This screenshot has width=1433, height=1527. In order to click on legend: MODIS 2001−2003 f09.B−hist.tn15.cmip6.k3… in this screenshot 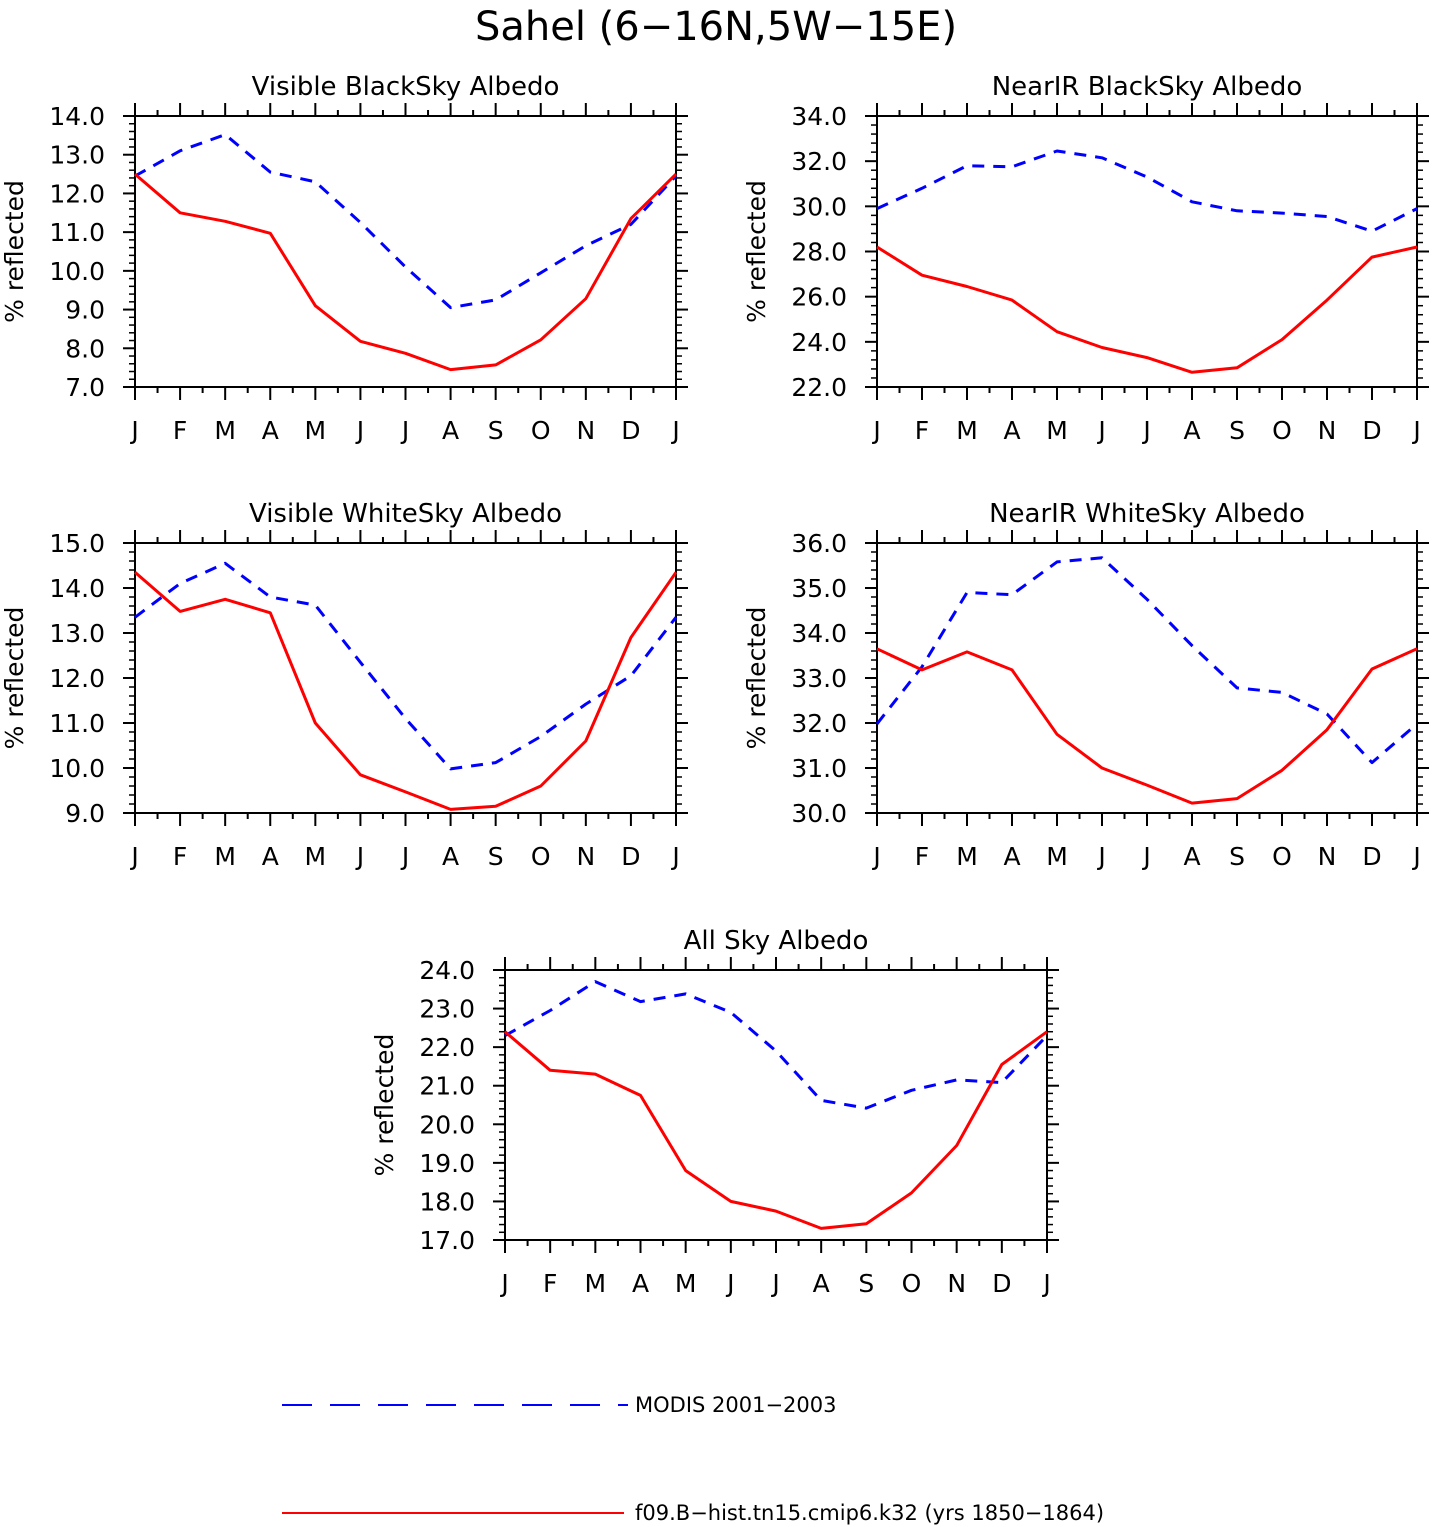, I will do `click(693, 1459)`.